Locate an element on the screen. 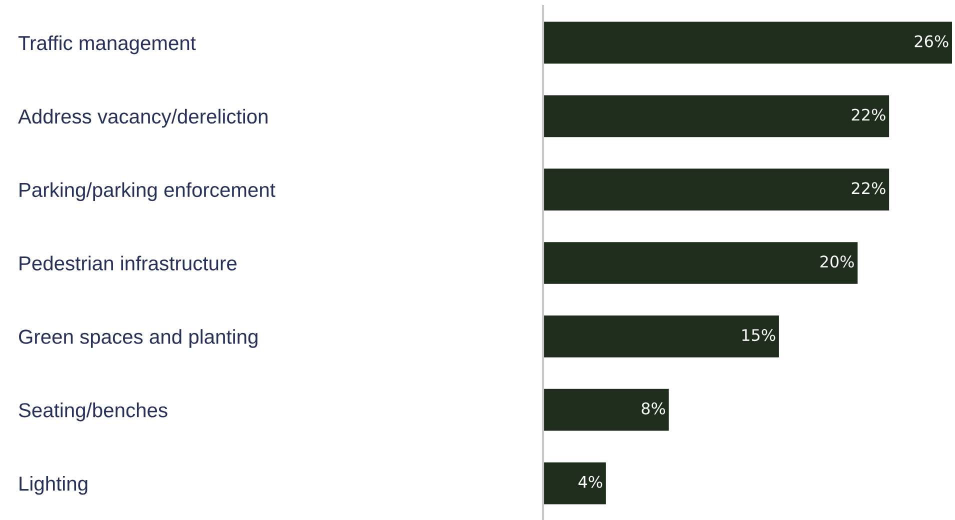 This screenshot has width=955, height=520. y-tick-label: Parking/parking enforcement is located at coordinates (148, 192).